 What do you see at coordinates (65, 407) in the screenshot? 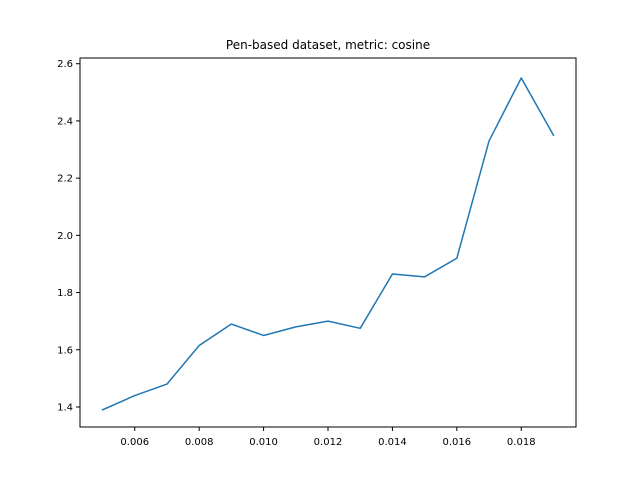
I see `y-tick-label: 1.4` at bounding box center [65, 407].